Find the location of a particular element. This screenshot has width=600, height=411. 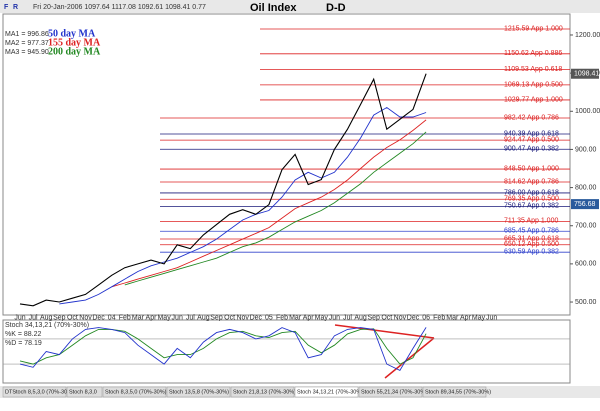

price-tag-label: 1098.41 is located at coordinates (586, 74).